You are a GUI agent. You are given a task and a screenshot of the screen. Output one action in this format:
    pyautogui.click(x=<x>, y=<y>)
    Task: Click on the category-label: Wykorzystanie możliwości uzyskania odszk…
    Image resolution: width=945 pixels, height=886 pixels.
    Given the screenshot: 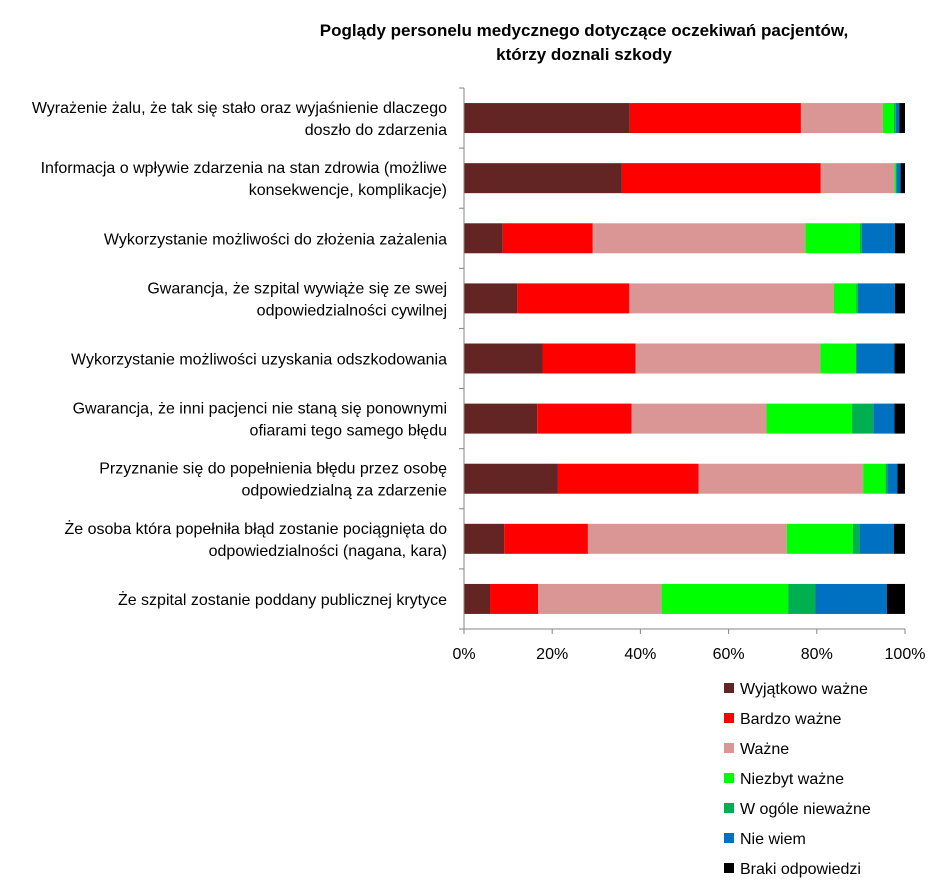 What is the action you would take?
    pyautogui.click(x=259, y=360)
    